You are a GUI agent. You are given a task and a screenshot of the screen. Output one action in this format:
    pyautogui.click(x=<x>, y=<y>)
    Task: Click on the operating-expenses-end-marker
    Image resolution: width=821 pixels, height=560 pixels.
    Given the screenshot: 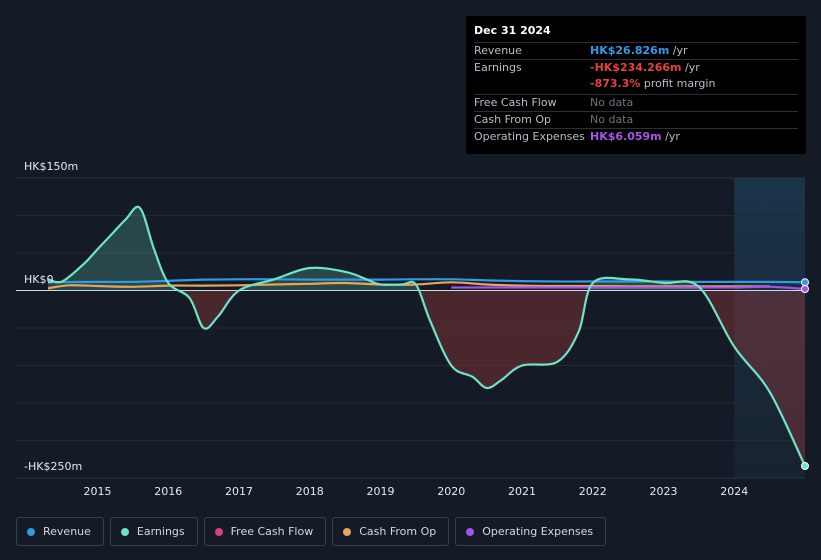 What is the action you would take?
    pyautogui.click(x=805, y=289)
    